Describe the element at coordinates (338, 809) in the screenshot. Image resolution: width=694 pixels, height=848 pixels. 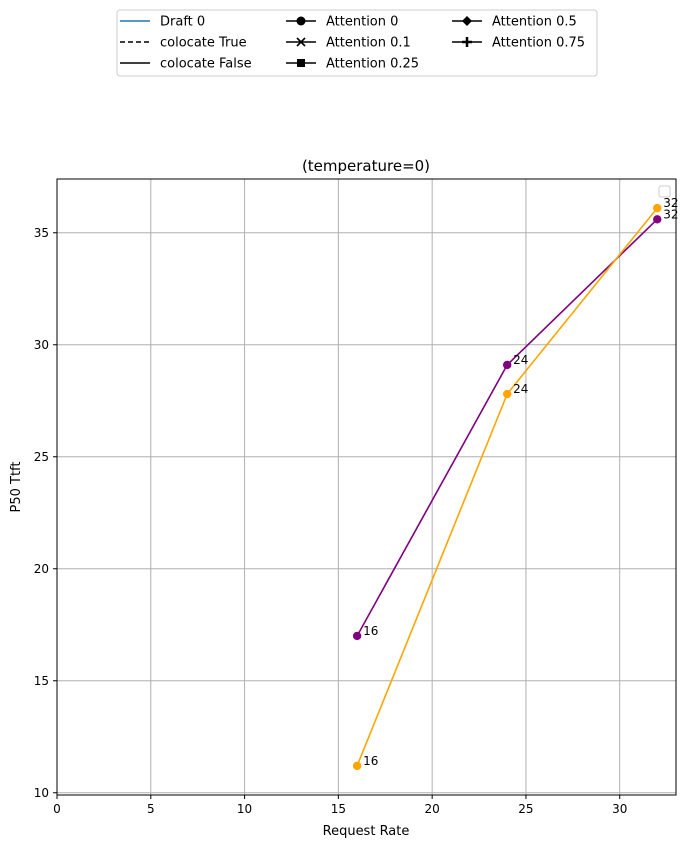
I see `x-tick-label: 15` at that location.